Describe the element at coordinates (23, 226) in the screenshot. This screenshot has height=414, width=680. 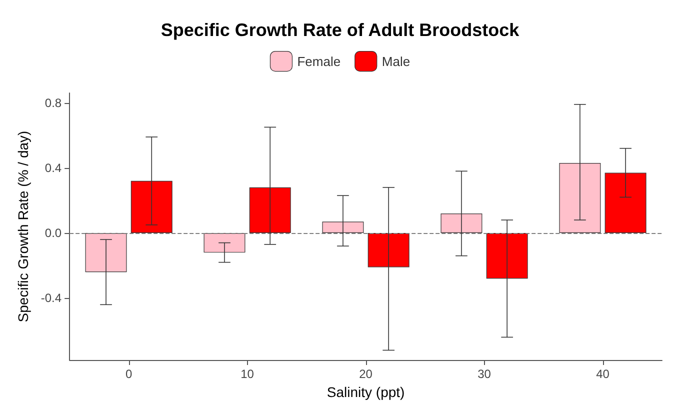
I see `y-axis-title: Specific Growth Rate (% / day)` at that location.